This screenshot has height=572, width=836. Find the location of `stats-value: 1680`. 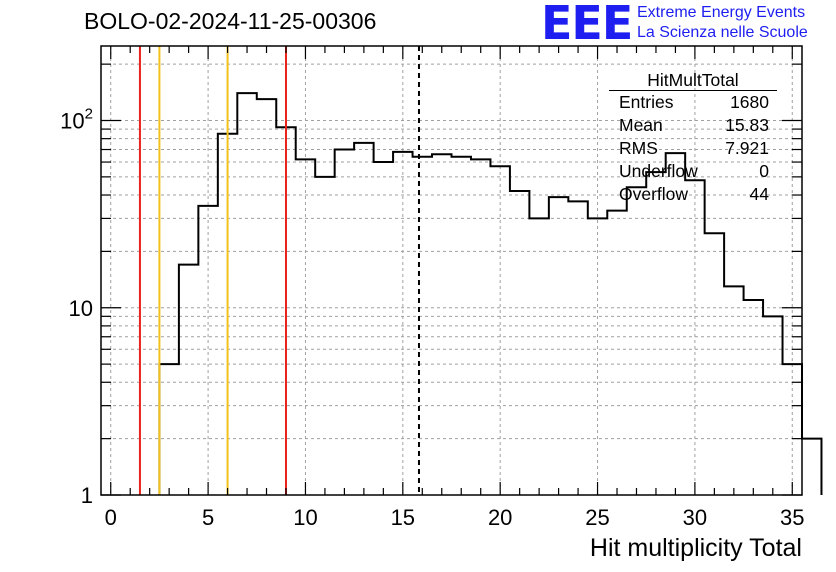

stats-value: 1680 is located at coordinates (749, 102).